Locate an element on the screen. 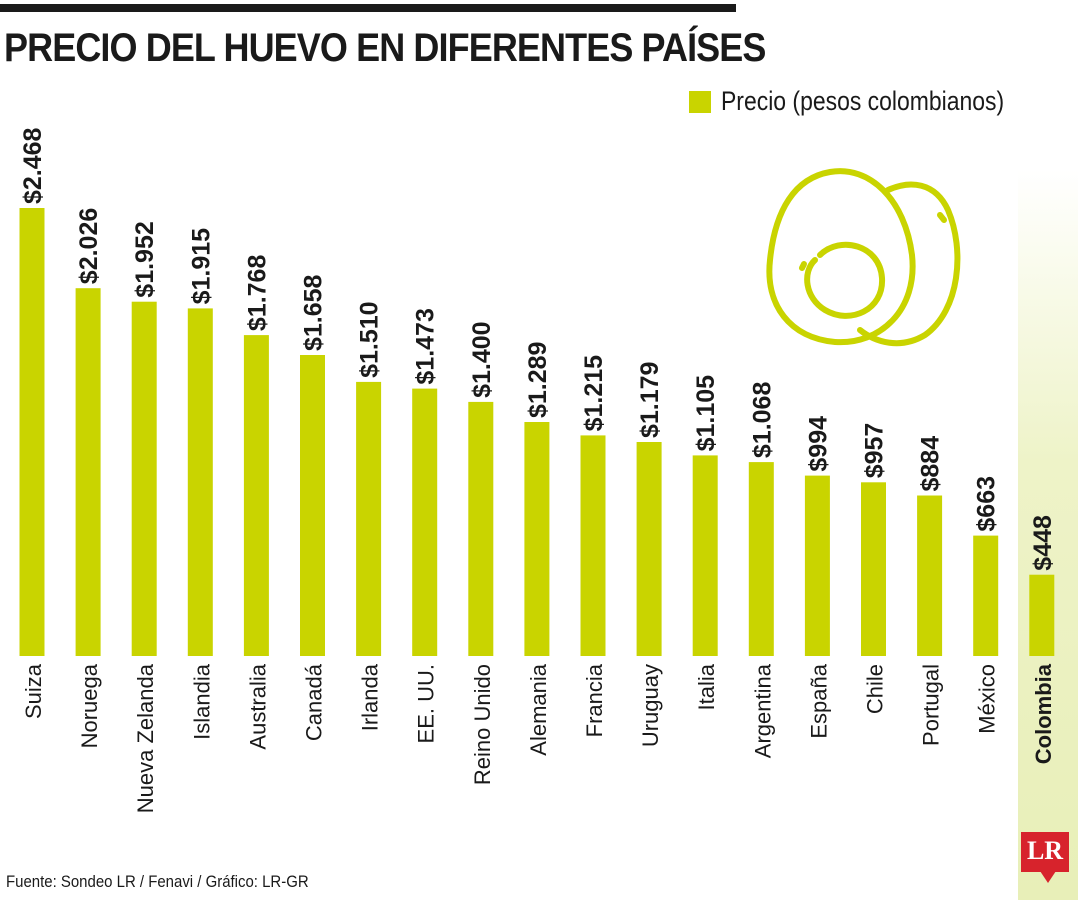 This screenshot has width=1080, height=900. value-label-17: $663 is located at coordinates (987, 504).